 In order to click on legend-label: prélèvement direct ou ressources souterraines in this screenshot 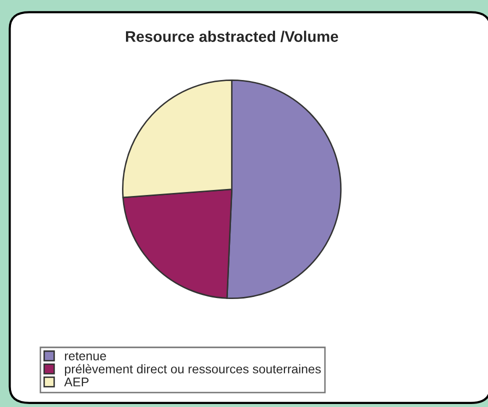, I will do `click(192, 370)`.